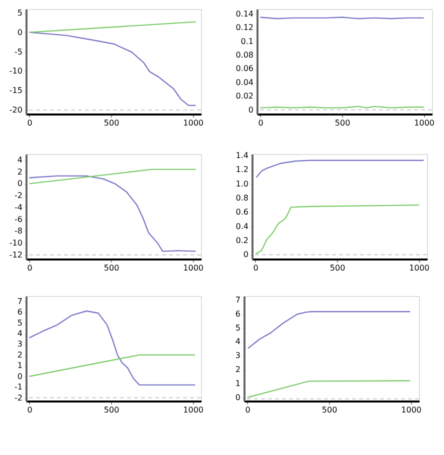  Describe the element at coordinates (245, 27) in the screenshot. I see `y-tick-label: 0.12` at that location.